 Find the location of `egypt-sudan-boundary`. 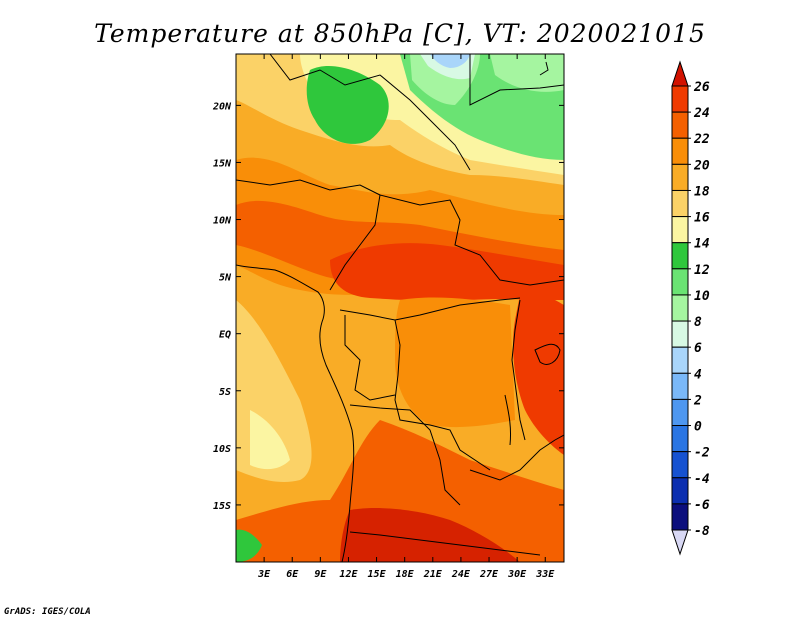

egypt-sudan-boundary is located at coordinates (516, 80).